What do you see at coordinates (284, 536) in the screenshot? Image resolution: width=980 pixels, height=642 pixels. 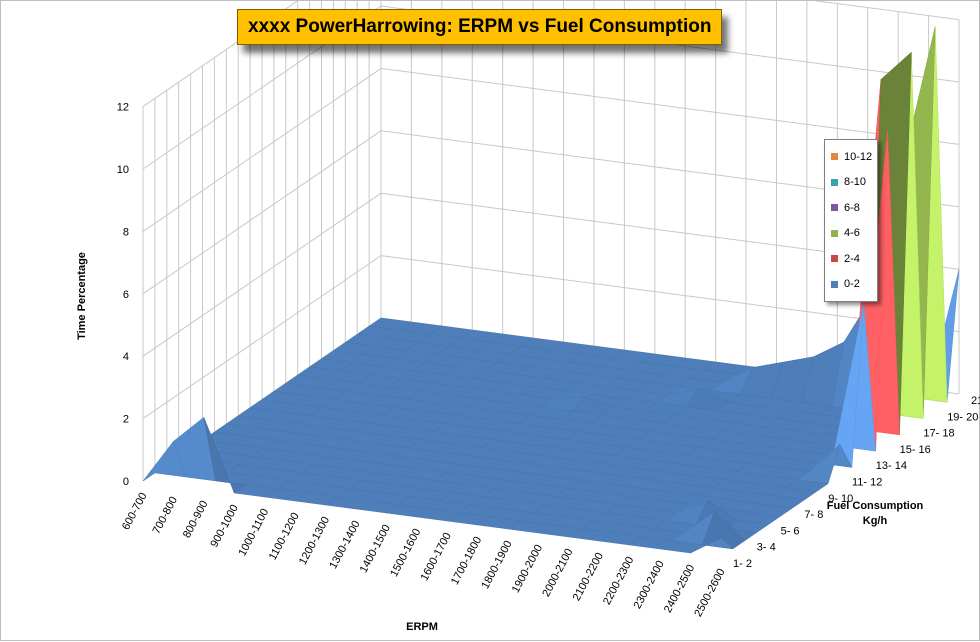 I see `x-tick-label: 1100-1200` at bounding box center [284, 536].